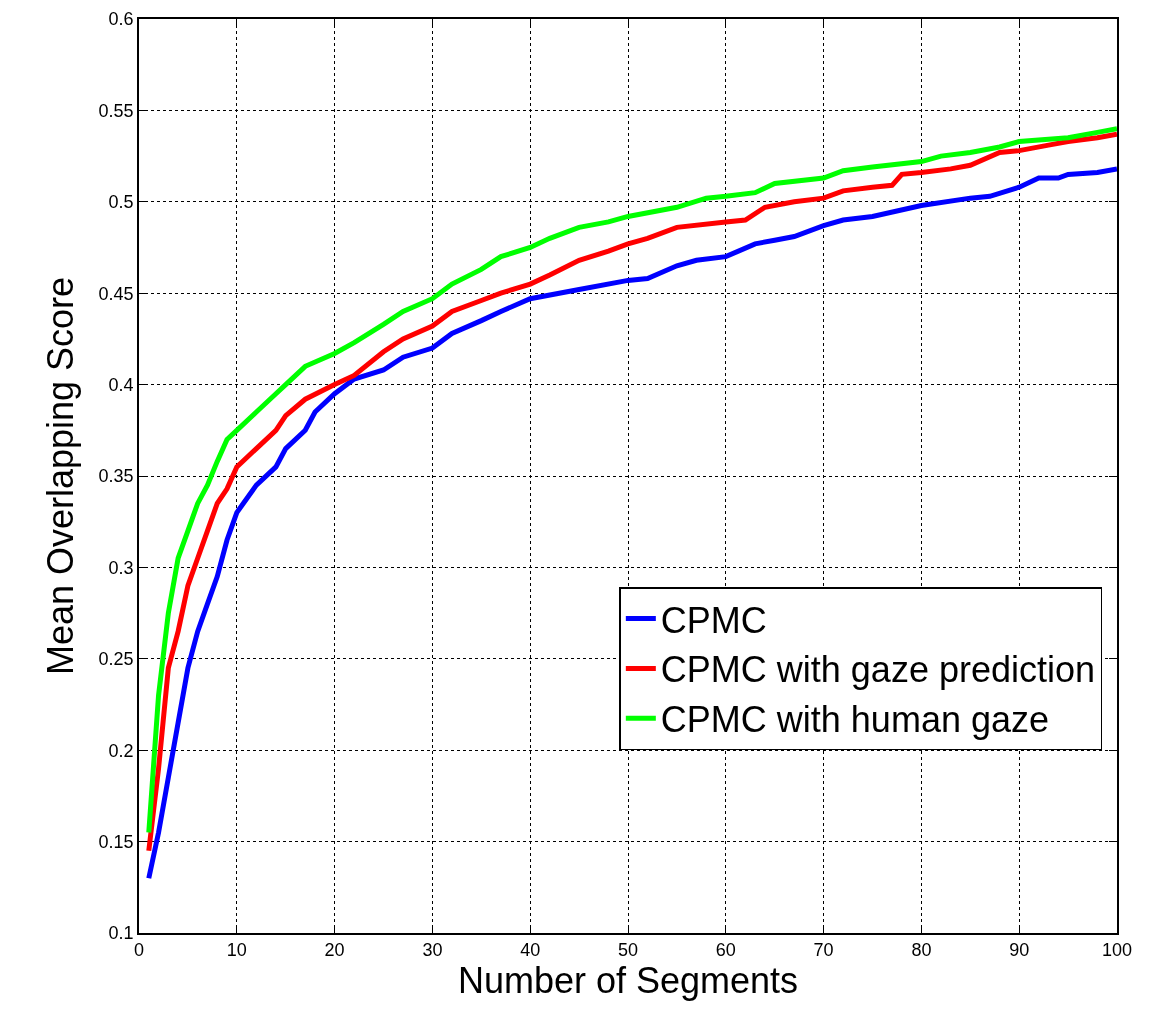 The image size is (1160, 1013). What do you see at coordinates (854, 720) in the screenshot?
I see `legend-label: CPMC with human gaze` at bounding box center [854, 720].